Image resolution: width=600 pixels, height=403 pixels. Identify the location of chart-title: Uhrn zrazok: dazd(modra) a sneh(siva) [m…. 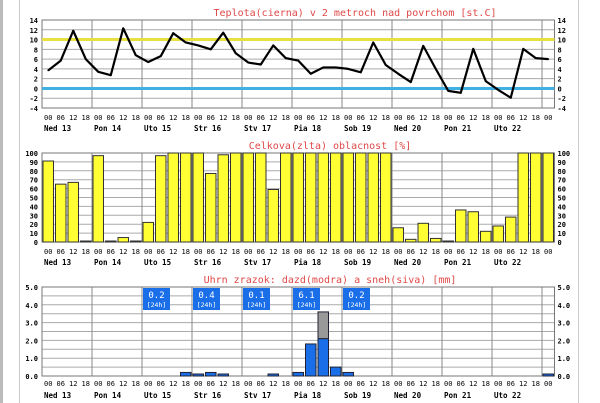
(330, 280).